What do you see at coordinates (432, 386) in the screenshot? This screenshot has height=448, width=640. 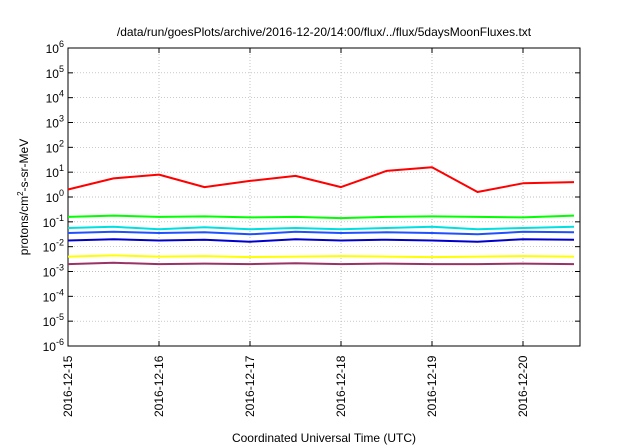 I see `x-tick-label: 2016-12-19` at bounding box center [432, 386].